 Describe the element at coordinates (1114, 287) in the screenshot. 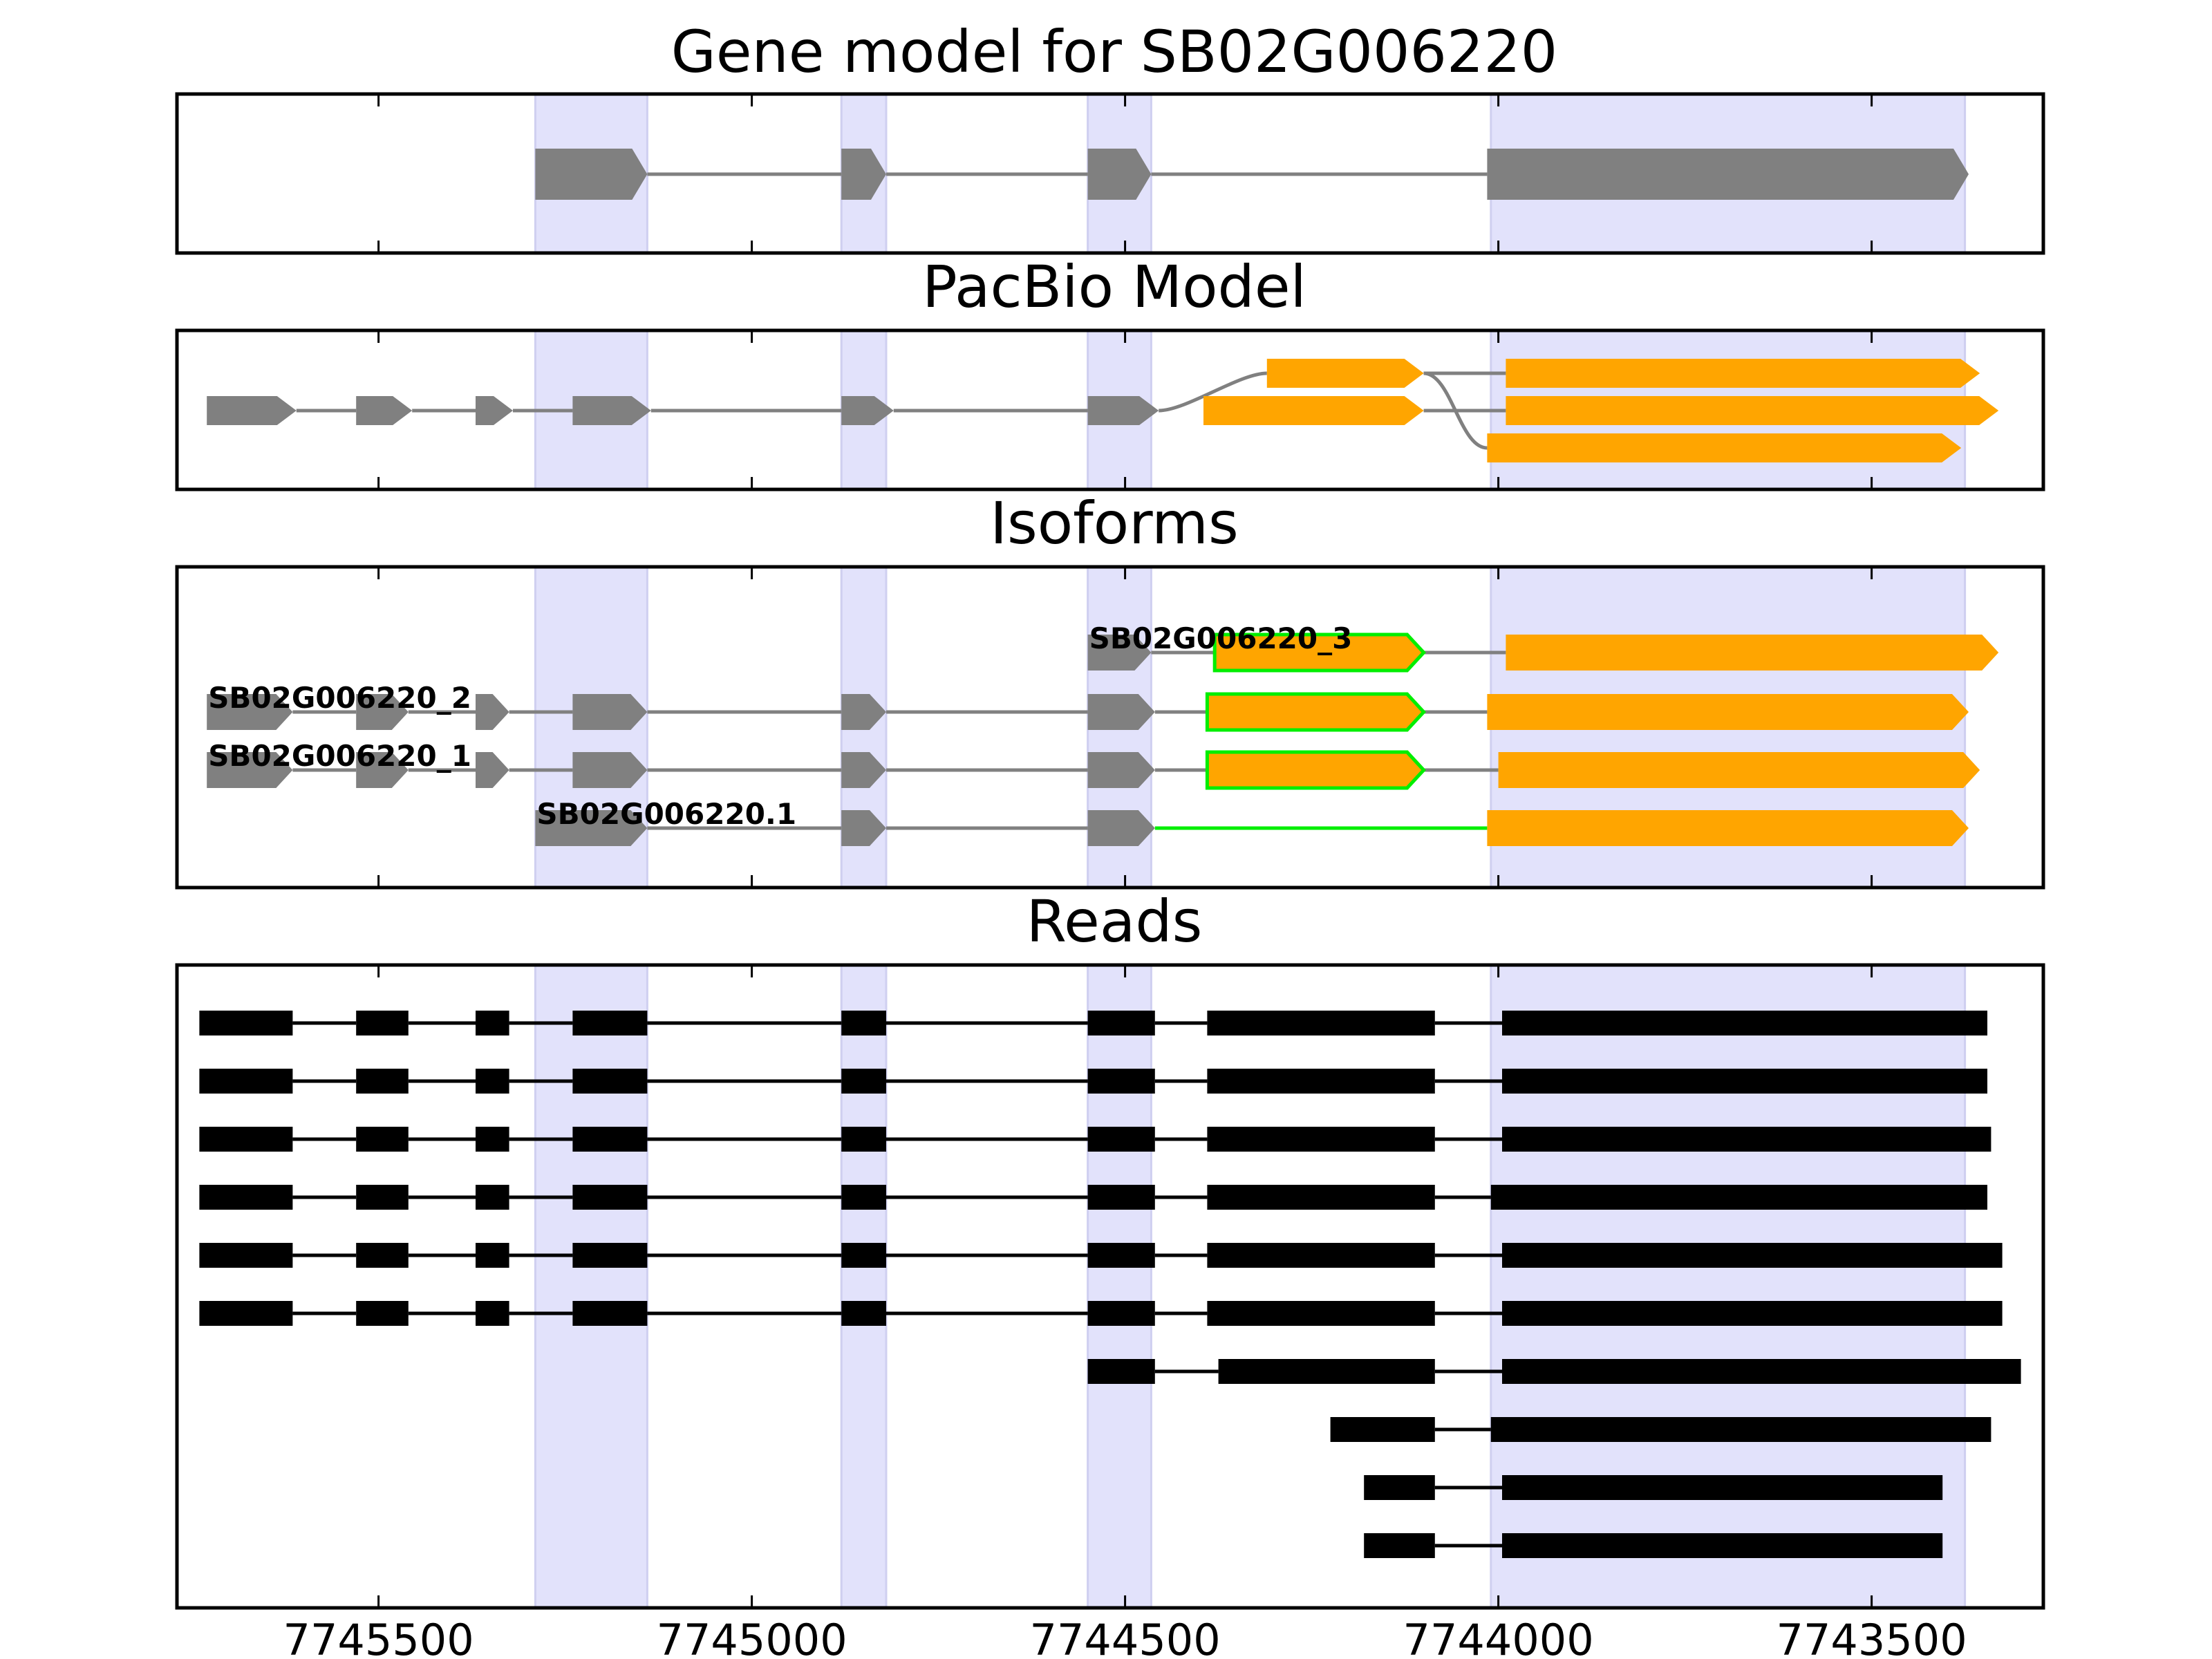

I see `panel-title-pacbio-model: PacBio Model` at that location.